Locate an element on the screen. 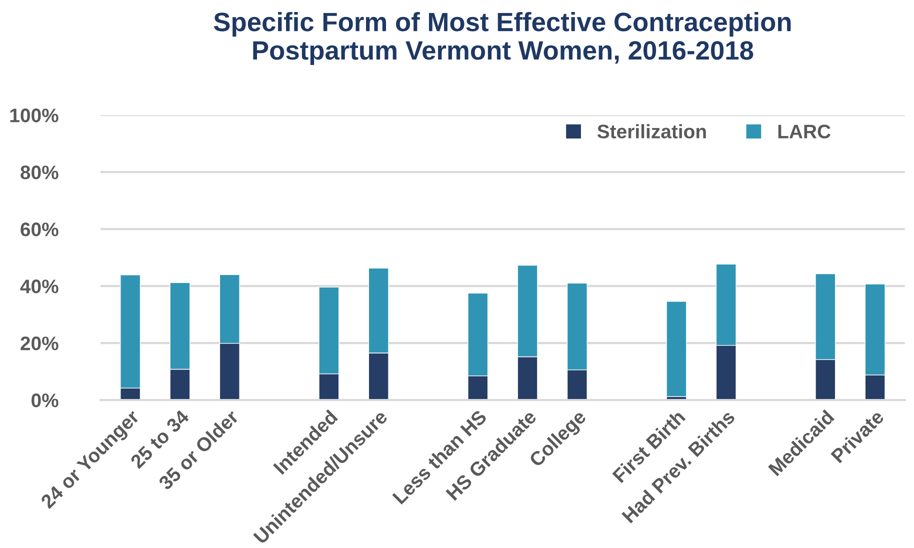  bar is located at coordinates (676, 349).